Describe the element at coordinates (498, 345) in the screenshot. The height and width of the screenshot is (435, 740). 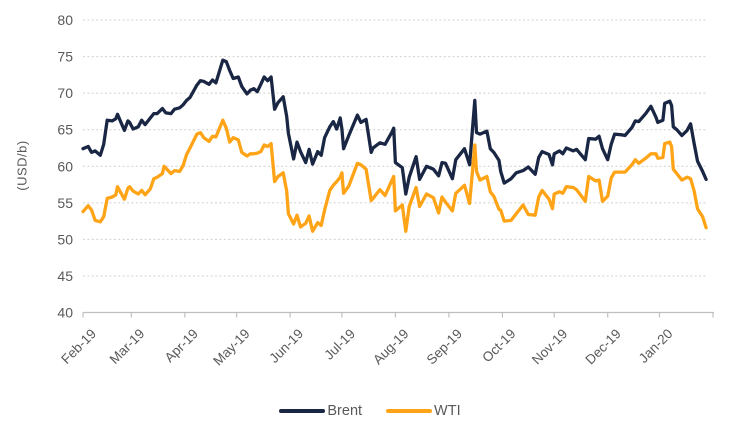
I see `x-tick-label: Oct-19` at that location.